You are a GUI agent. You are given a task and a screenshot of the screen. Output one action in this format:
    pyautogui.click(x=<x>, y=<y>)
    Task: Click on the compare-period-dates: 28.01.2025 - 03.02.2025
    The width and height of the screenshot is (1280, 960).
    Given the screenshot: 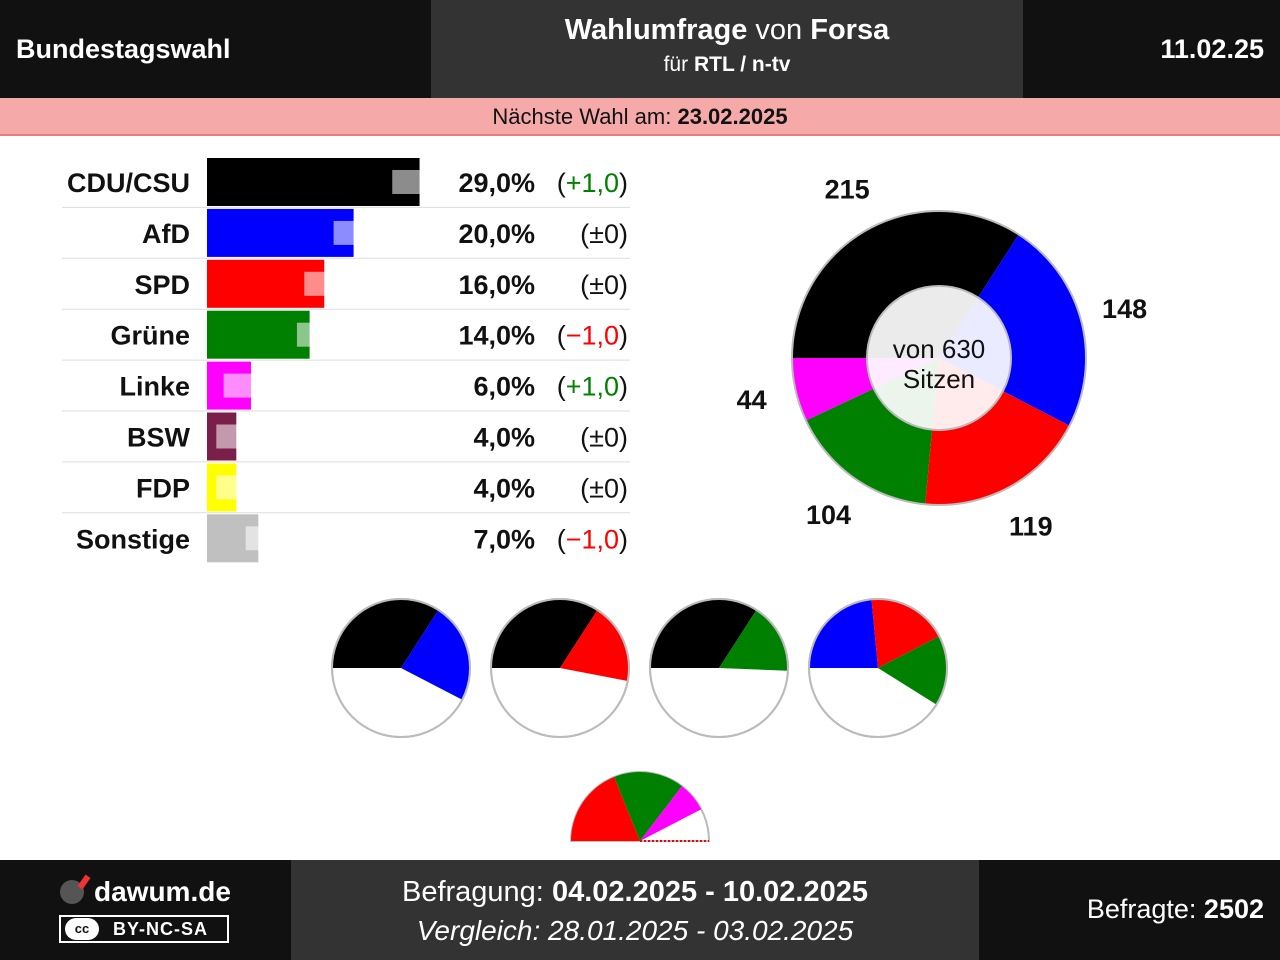 What is the action you would take?
    pyautogui.click(x=701, y=930)
    